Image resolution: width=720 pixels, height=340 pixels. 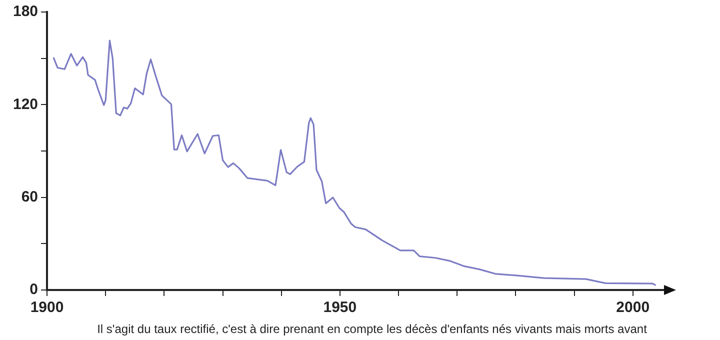 I want to click on y-tick-label: 60, so click(x=29, y=197).